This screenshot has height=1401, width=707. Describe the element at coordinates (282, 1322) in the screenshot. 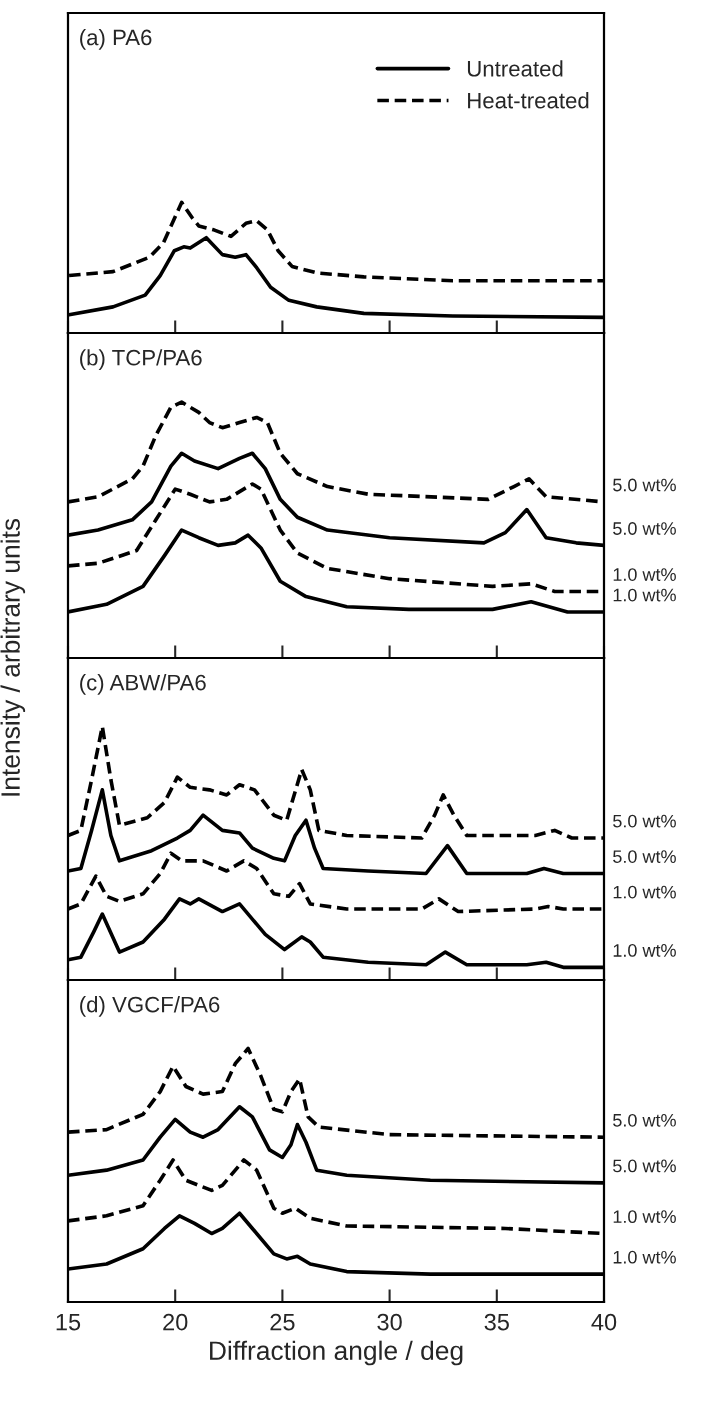

I see `x-tick-label: 25` at that location.